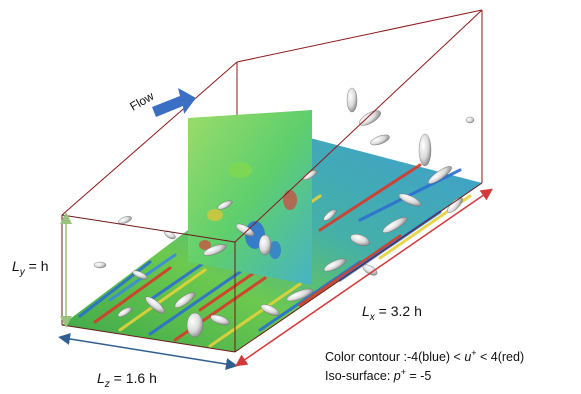 The height and width of the screenshot is (394, 581). I want to click on lz-label: Lz = 1.6 h, so click(127, 380).